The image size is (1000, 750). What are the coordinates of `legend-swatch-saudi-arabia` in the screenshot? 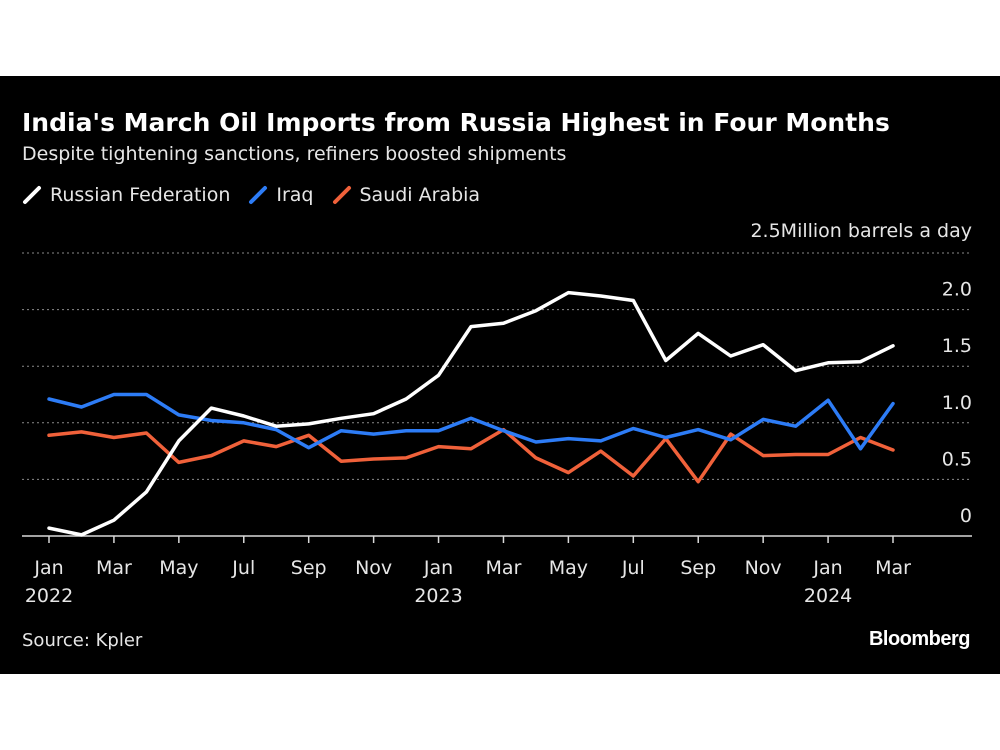 It's located at (341, 195).